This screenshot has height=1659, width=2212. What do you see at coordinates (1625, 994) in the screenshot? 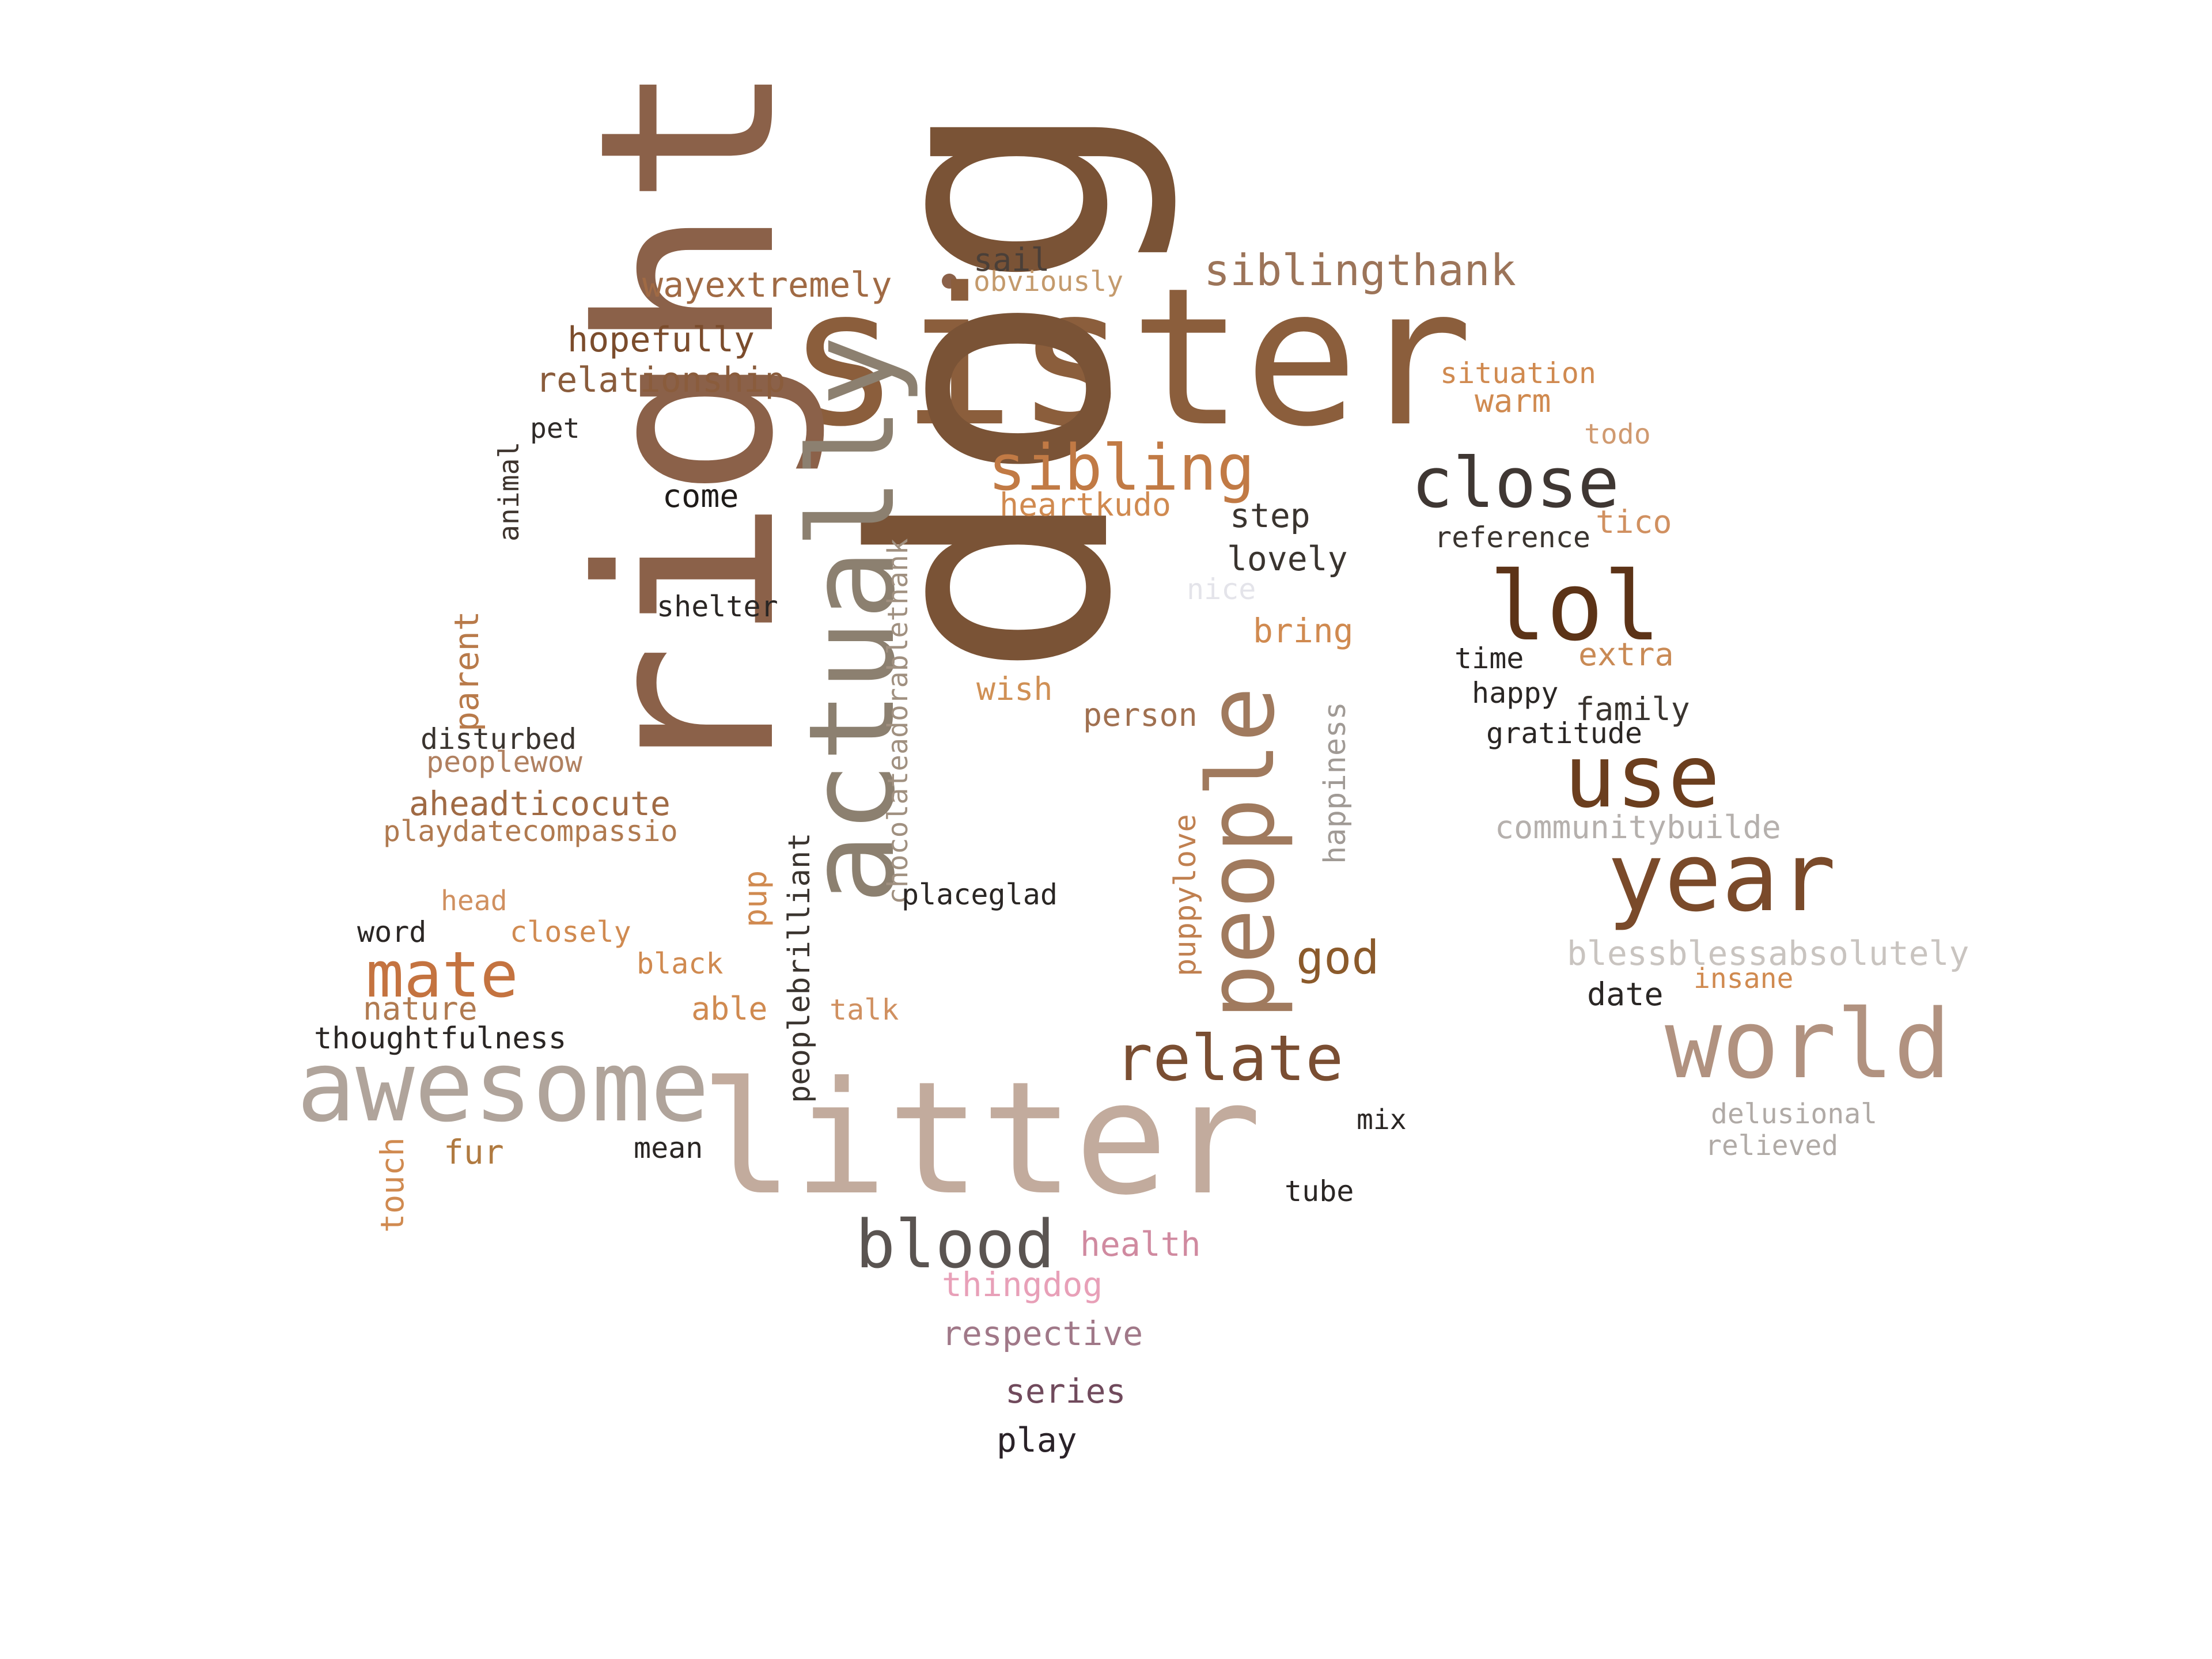
I see `word-date: date` at bounding box center [1625, 994].